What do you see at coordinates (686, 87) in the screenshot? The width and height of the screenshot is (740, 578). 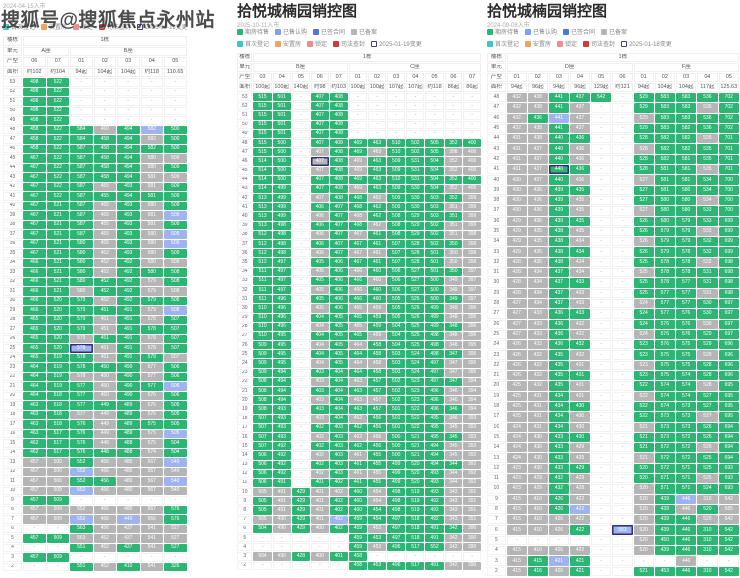 I see `area-cell: 104起` at bounding box center [686, 87].